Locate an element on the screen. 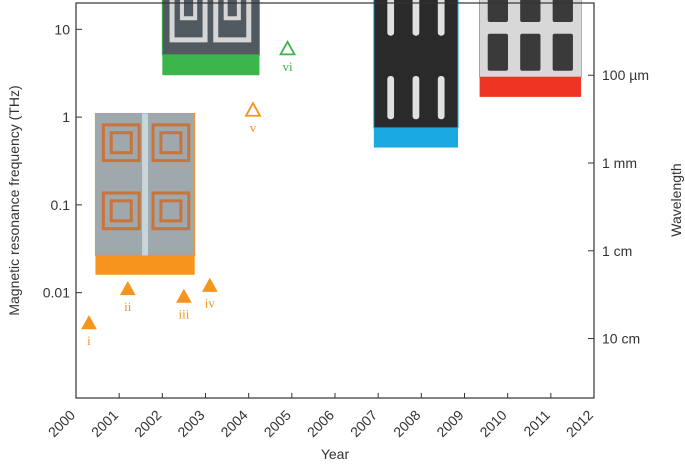 The width and height of the screenshot is (685, 464). green-srr-micrograph is located at coordinates (210, 38).